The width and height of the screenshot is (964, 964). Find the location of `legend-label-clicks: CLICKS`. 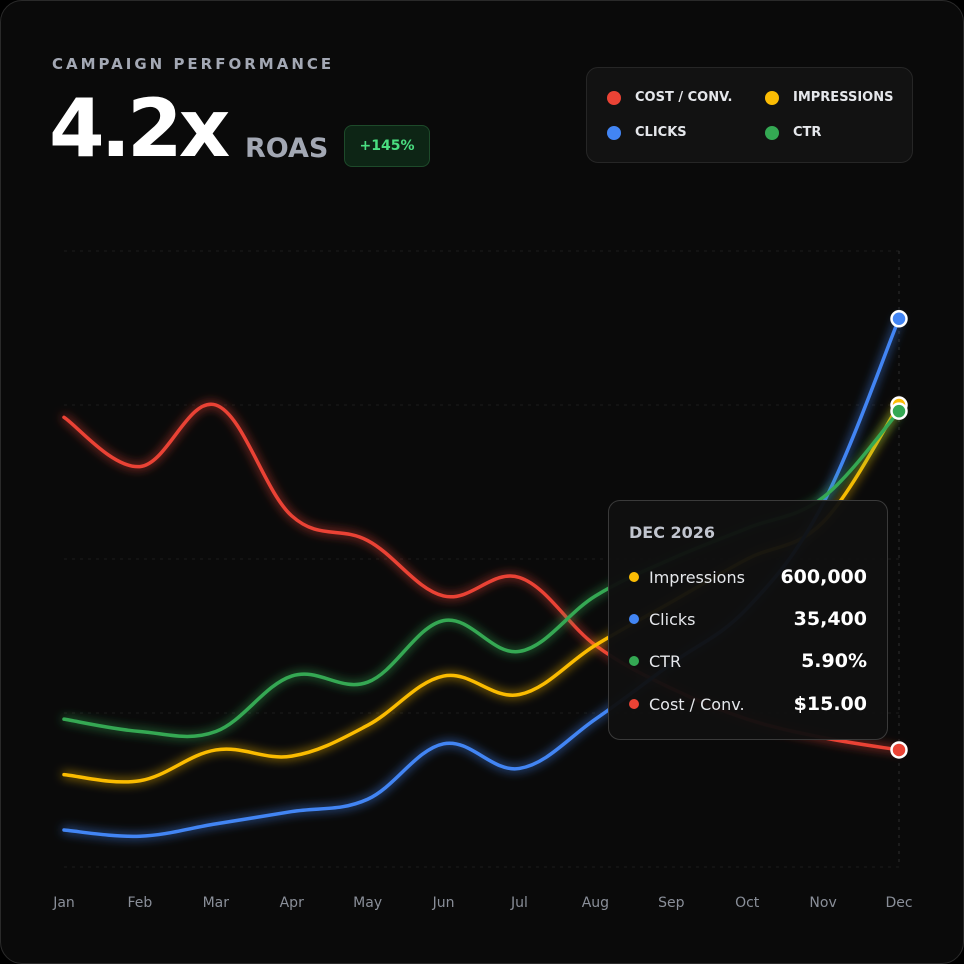

legend-label-clicks: CLICKS is located at coordinates (661, 132).